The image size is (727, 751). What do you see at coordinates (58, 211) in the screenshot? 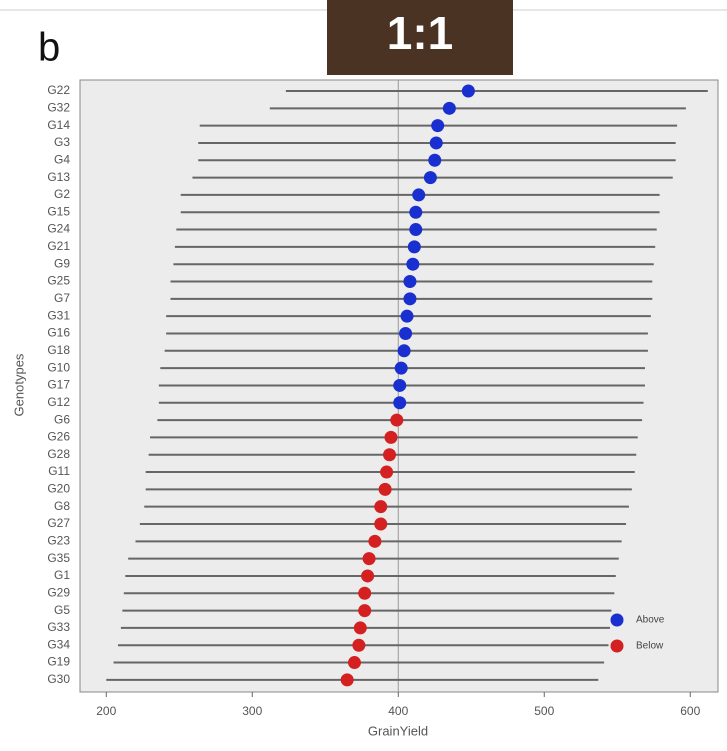
I see `y-tick-label: G15` at bounding box center [58, 211].